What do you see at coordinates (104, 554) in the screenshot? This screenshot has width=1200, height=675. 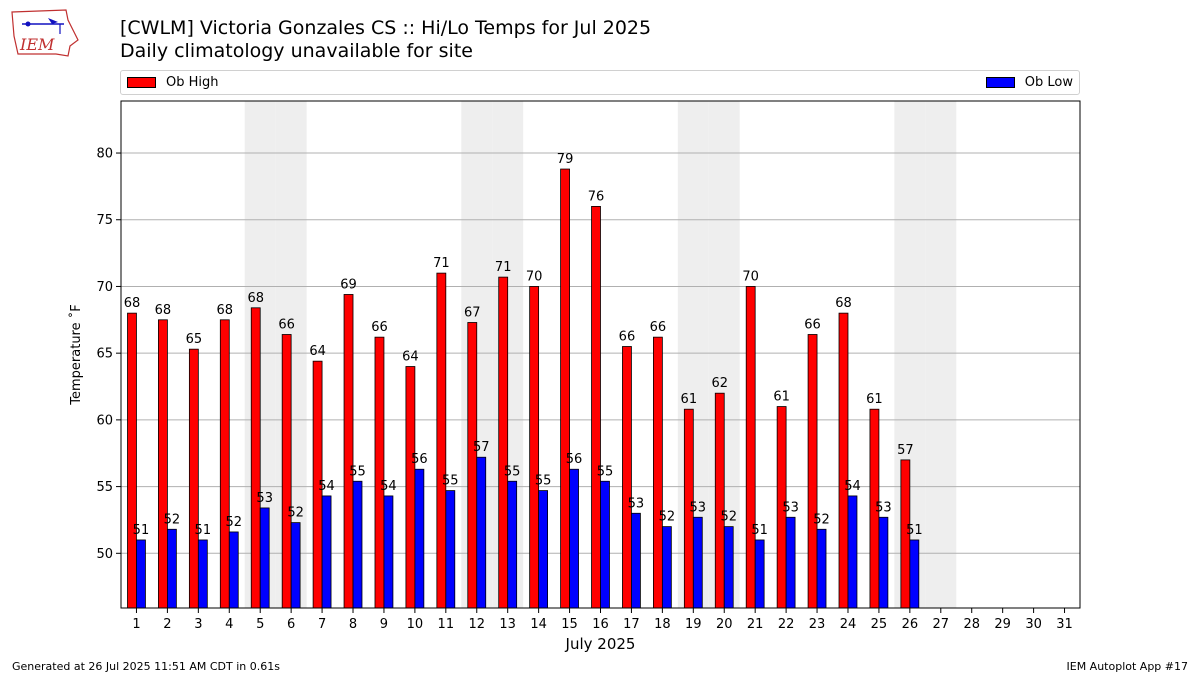 I see `y-tick-label: 50` at bounding box center [104, 554].